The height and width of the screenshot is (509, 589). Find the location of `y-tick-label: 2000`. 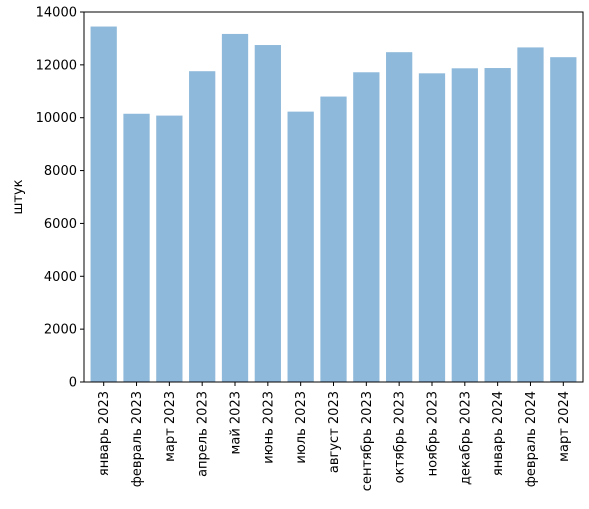

y-tick-label: 2000 is located at coordinates (60, 330).